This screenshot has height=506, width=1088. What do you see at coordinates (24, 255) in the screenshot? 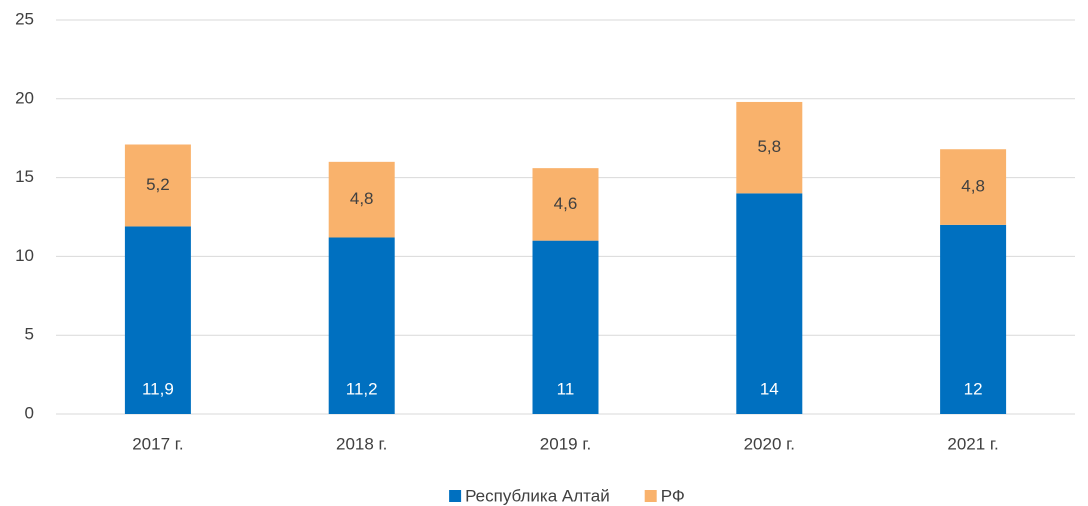
I see `y-tick-label: 10` at bounding box center [24, 255].